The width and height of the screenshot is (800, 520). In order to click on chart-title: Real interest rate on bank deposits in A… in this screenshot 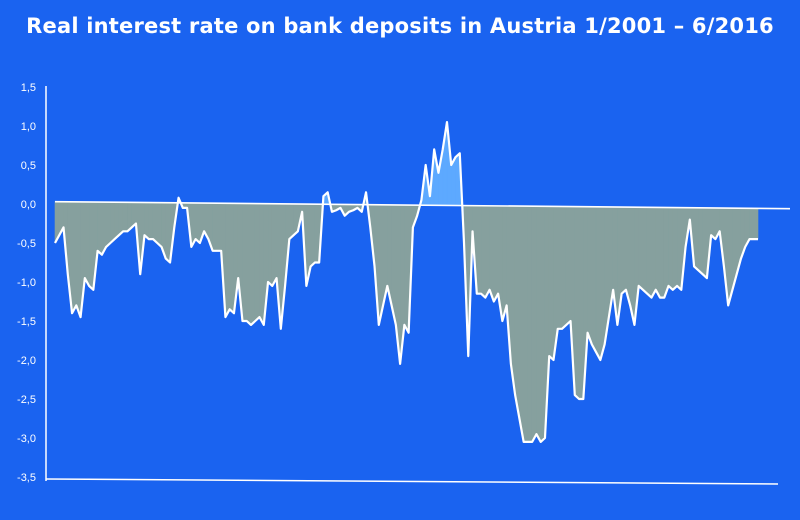, I will do `click(400, 26)`.